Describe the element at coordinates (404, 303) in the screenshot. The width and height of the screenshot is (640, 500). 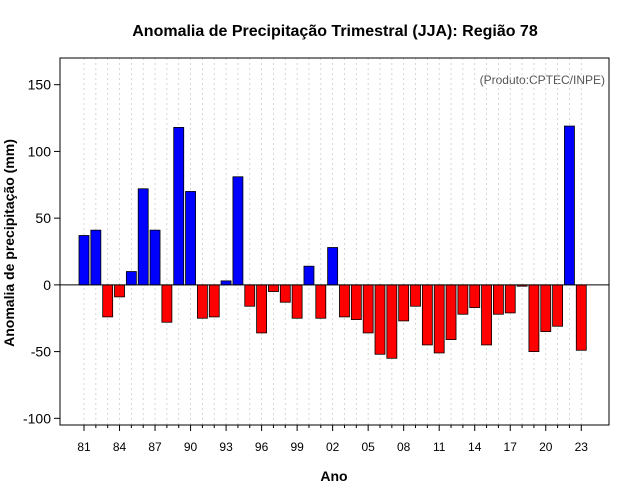
I see `bar-2008` at that location.